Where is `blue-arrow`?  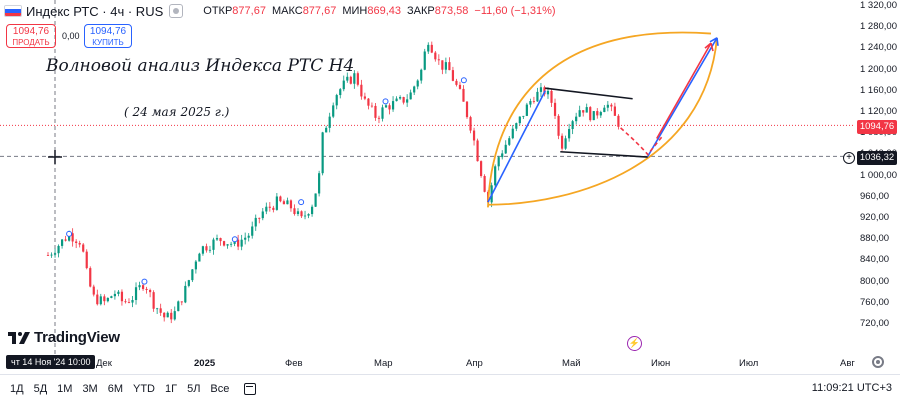
blue-arrow is located at coordinates (682, 97).